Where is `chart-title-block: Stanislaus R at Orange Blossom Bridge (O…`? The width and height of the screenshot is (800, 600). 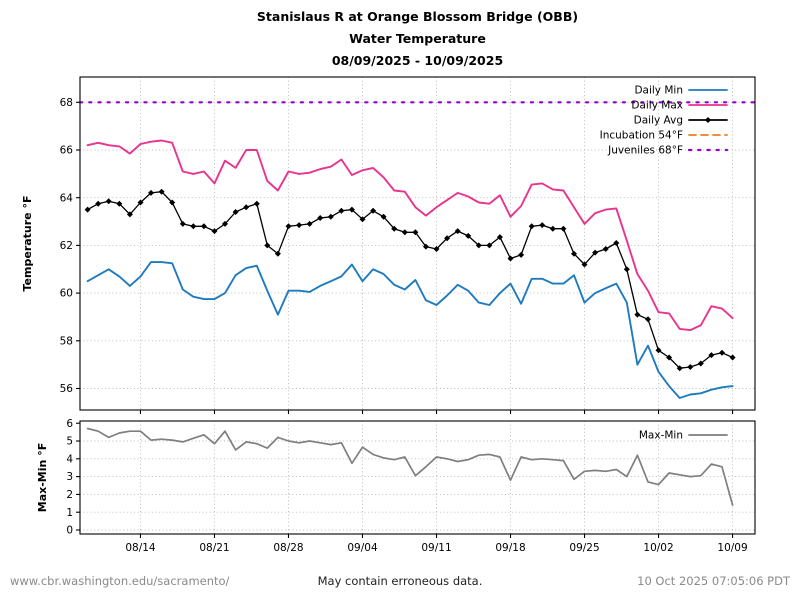 chart-title-block: Stanislaus R at Orange Blossom Bridge (O… is located at coordinates (417, 39).